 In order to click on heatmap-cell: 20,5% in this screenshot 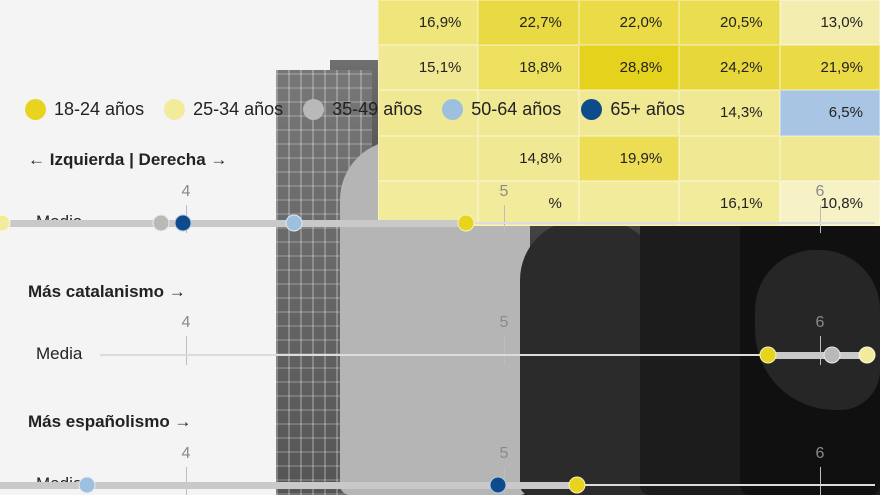, I will do `click(729, 23)`.